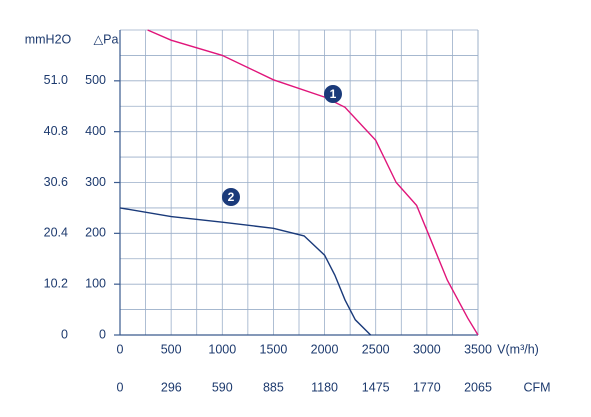  What do you see at coordinates (102, 334) in the screenshot?
I see `y-tick-label: 0` at bounding box center [102, 334].